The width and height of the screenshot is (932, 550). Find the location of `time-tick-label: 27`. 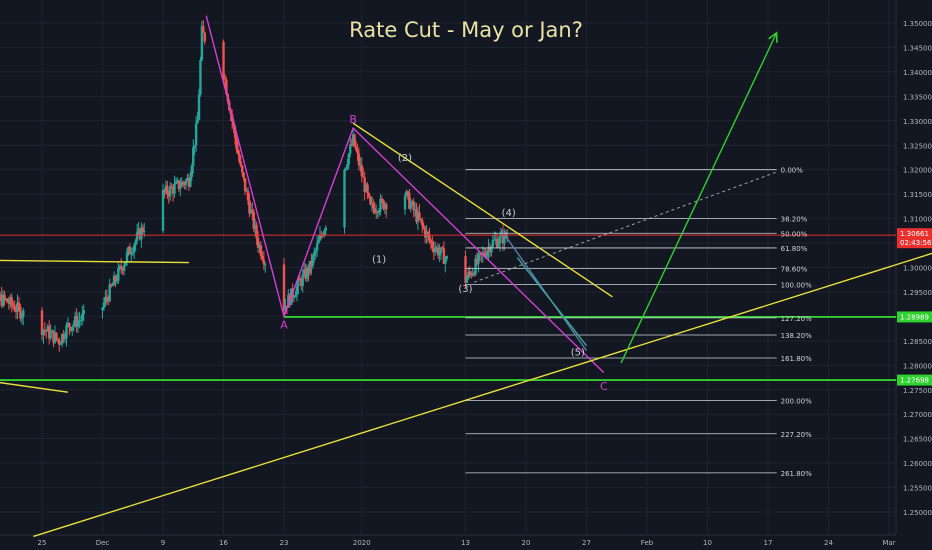

time-tick-label: 27 is located at coordinates (586, 543).